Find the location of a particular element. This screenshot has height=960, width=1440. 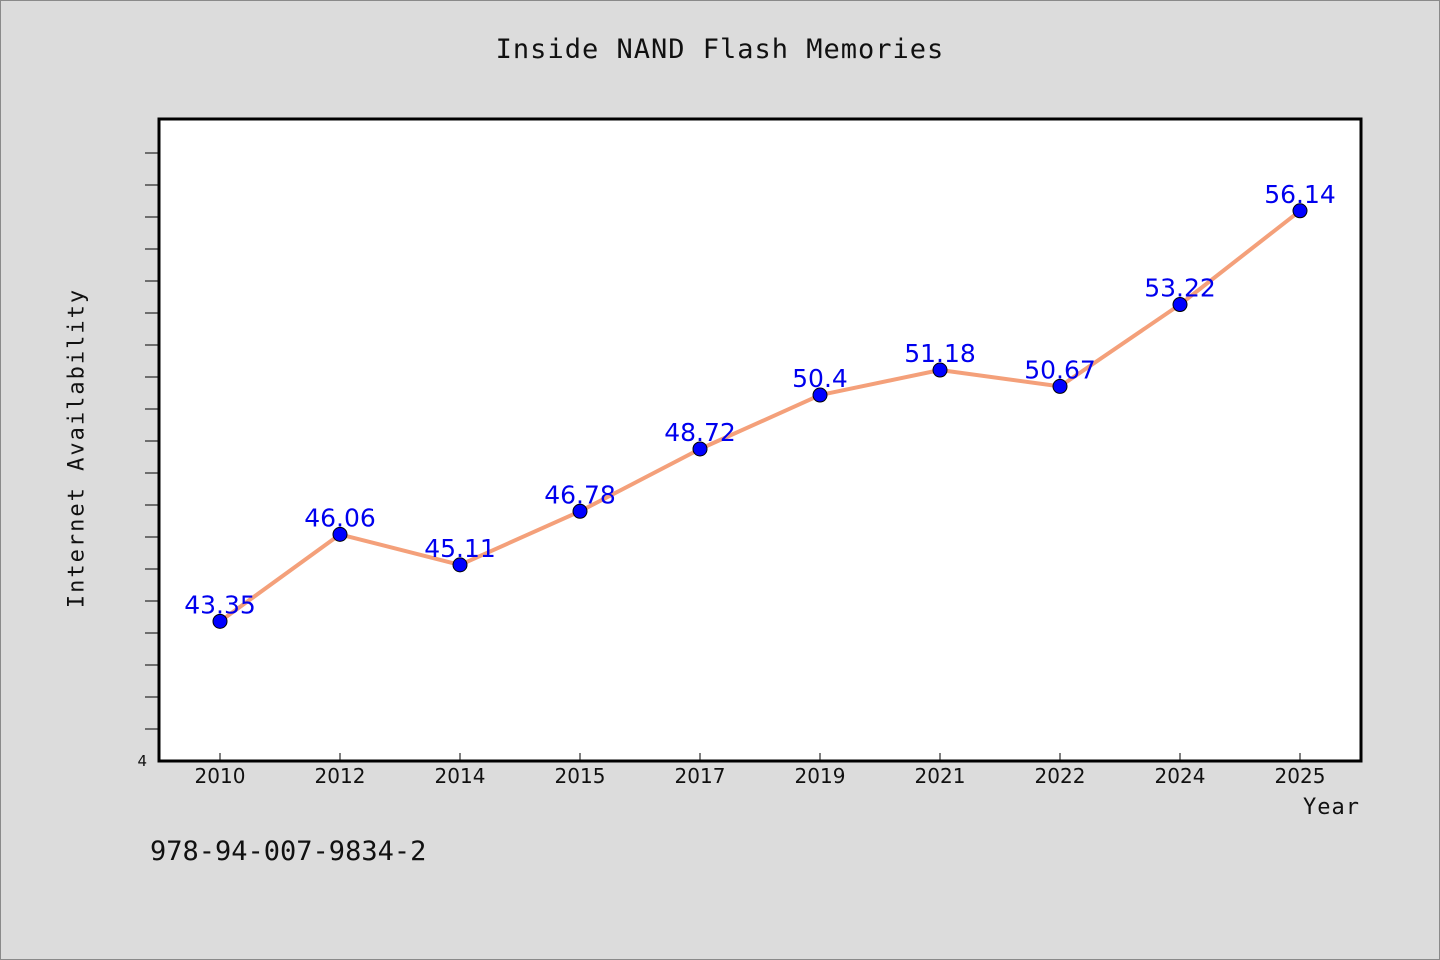

data-label: 51.18 is located at coordinates (940, 353).